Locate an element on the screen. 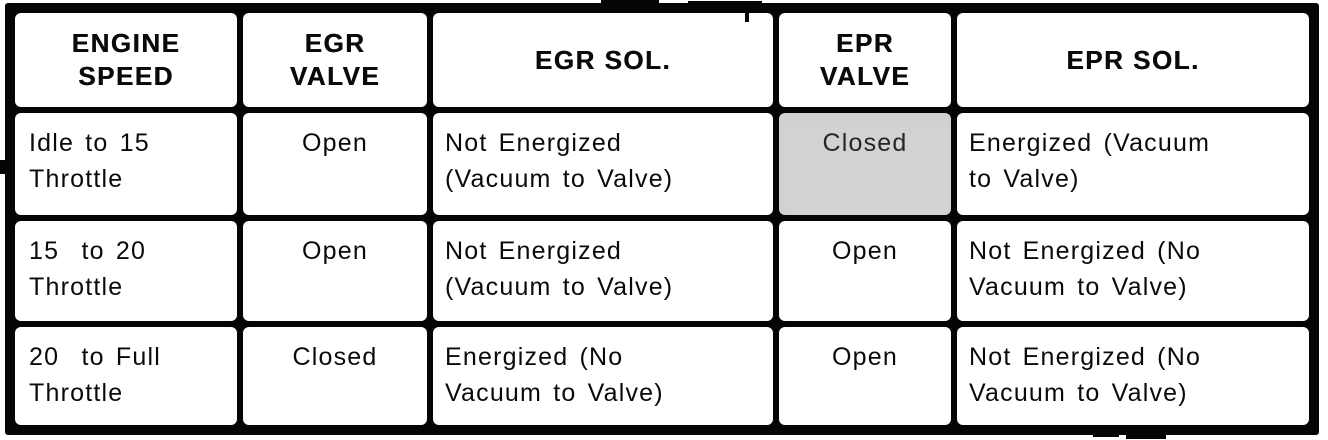  header-egr-valve: EGR VALVE is located at coordinates (335, 60).